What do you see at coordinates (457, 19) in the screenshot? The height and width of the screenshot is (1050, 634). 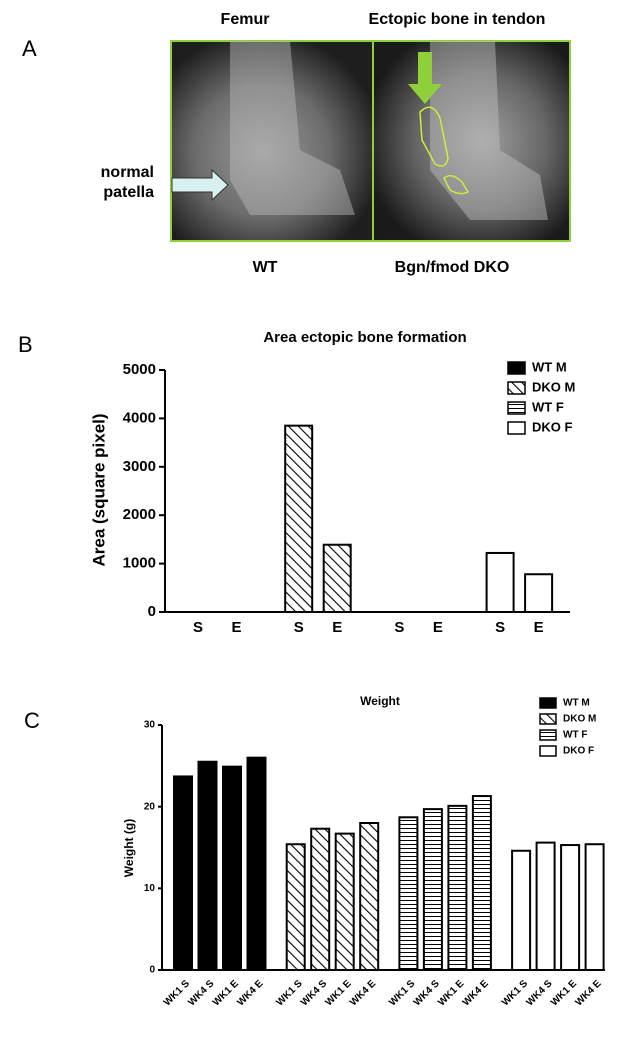 I see `image-title: Ectopic bone in tendon` at bounding box center [457, 19].